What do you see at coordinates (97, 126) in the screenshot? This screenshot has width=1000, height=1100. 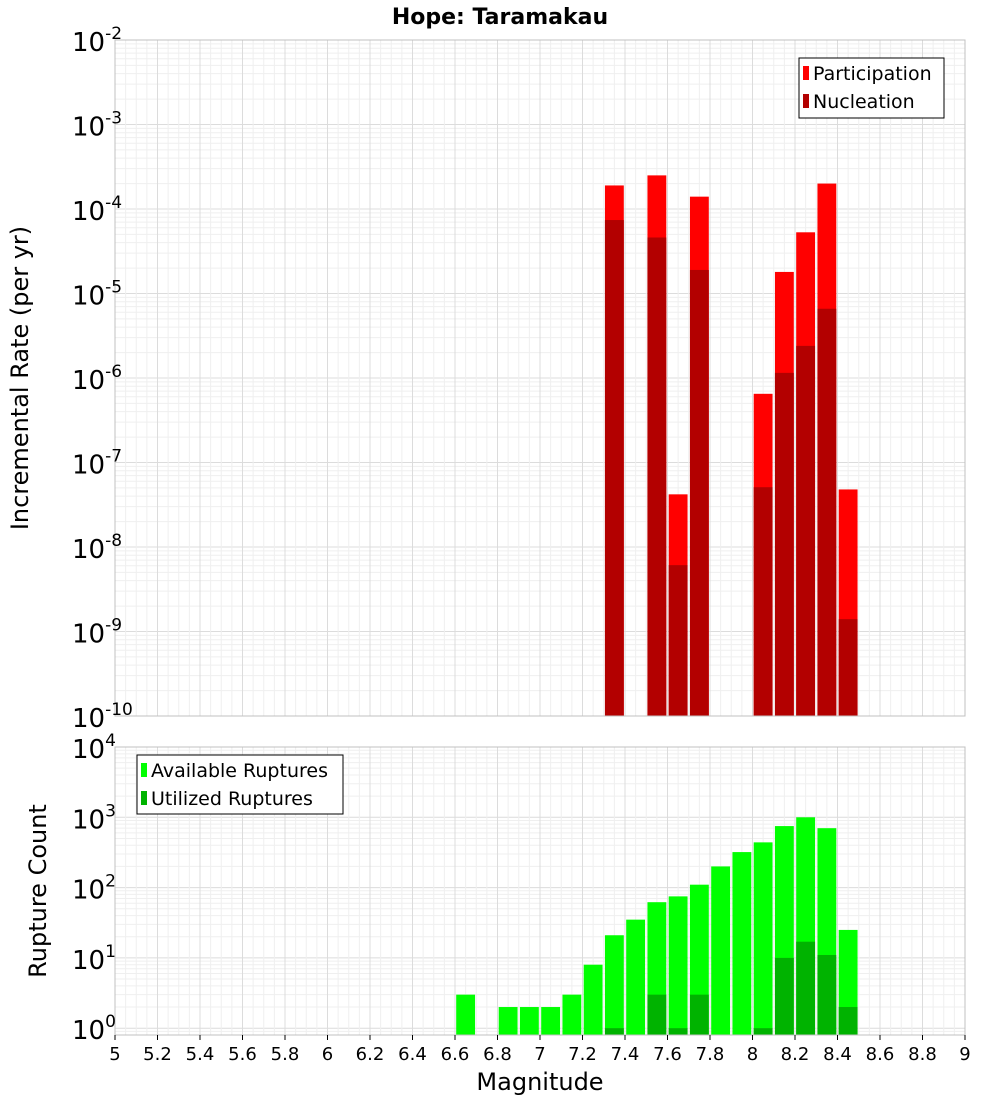 I see `y-tick-label: 10⁻³` at bounding box center [97, 126].